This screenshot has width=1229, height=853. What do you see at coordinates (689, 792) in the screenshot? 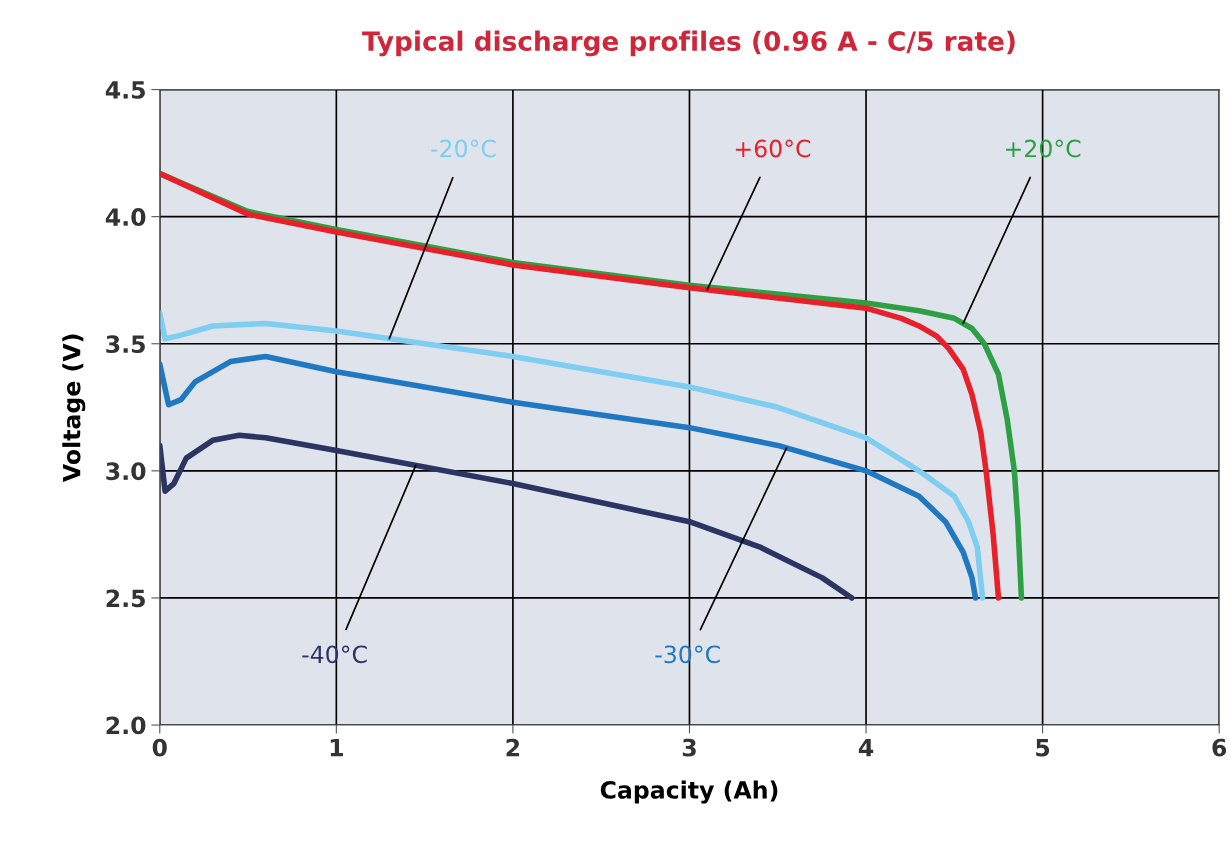
I see `x-axis-title: Capacity (Ah)` at bounding box center [689, 792].